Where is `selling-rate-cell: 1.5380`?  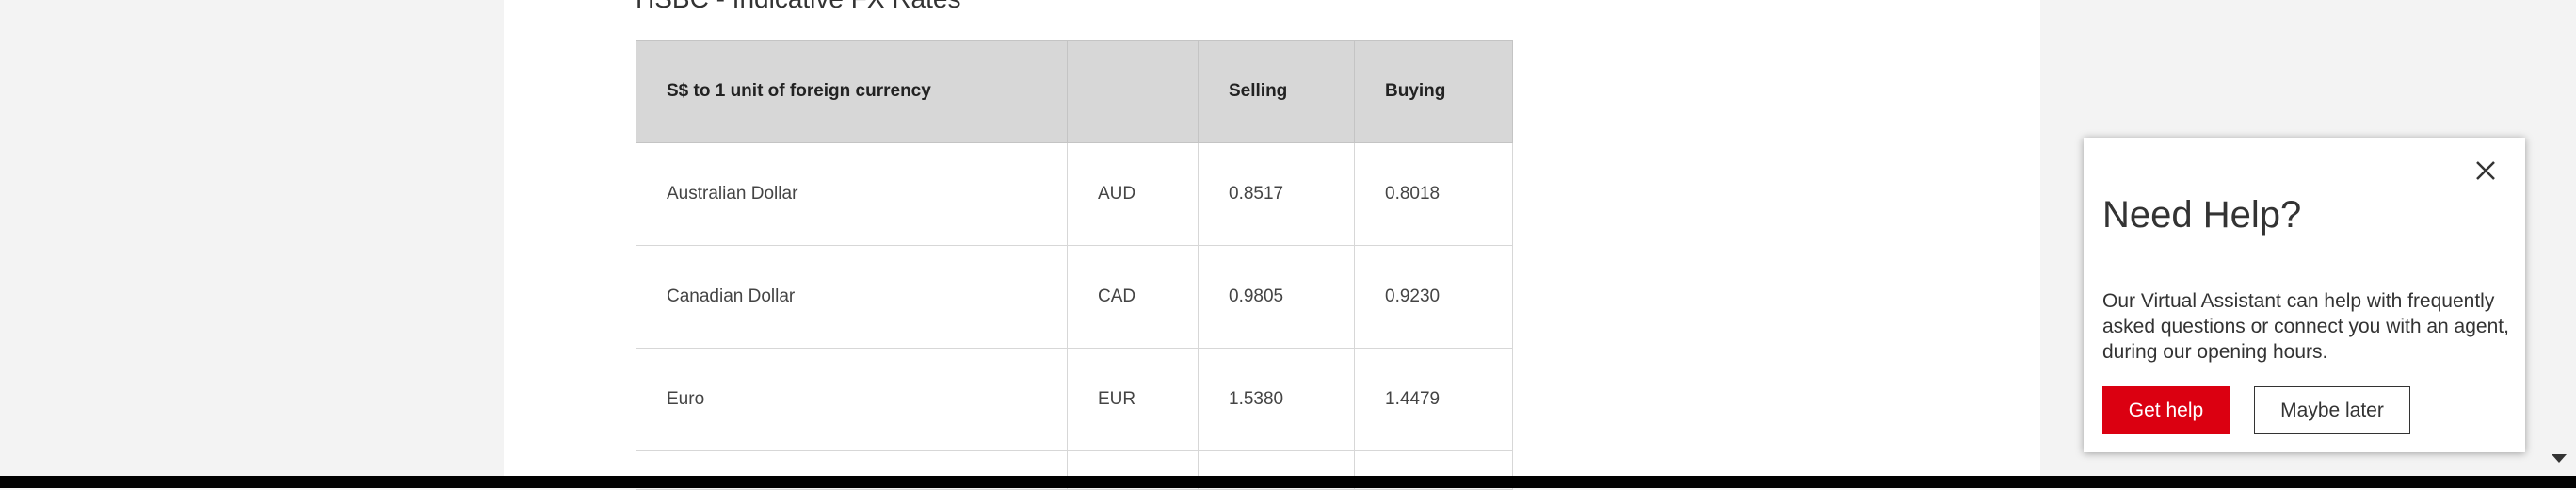
selling-rate-cell: 1.5380 is located at coordinates (1276, 399).